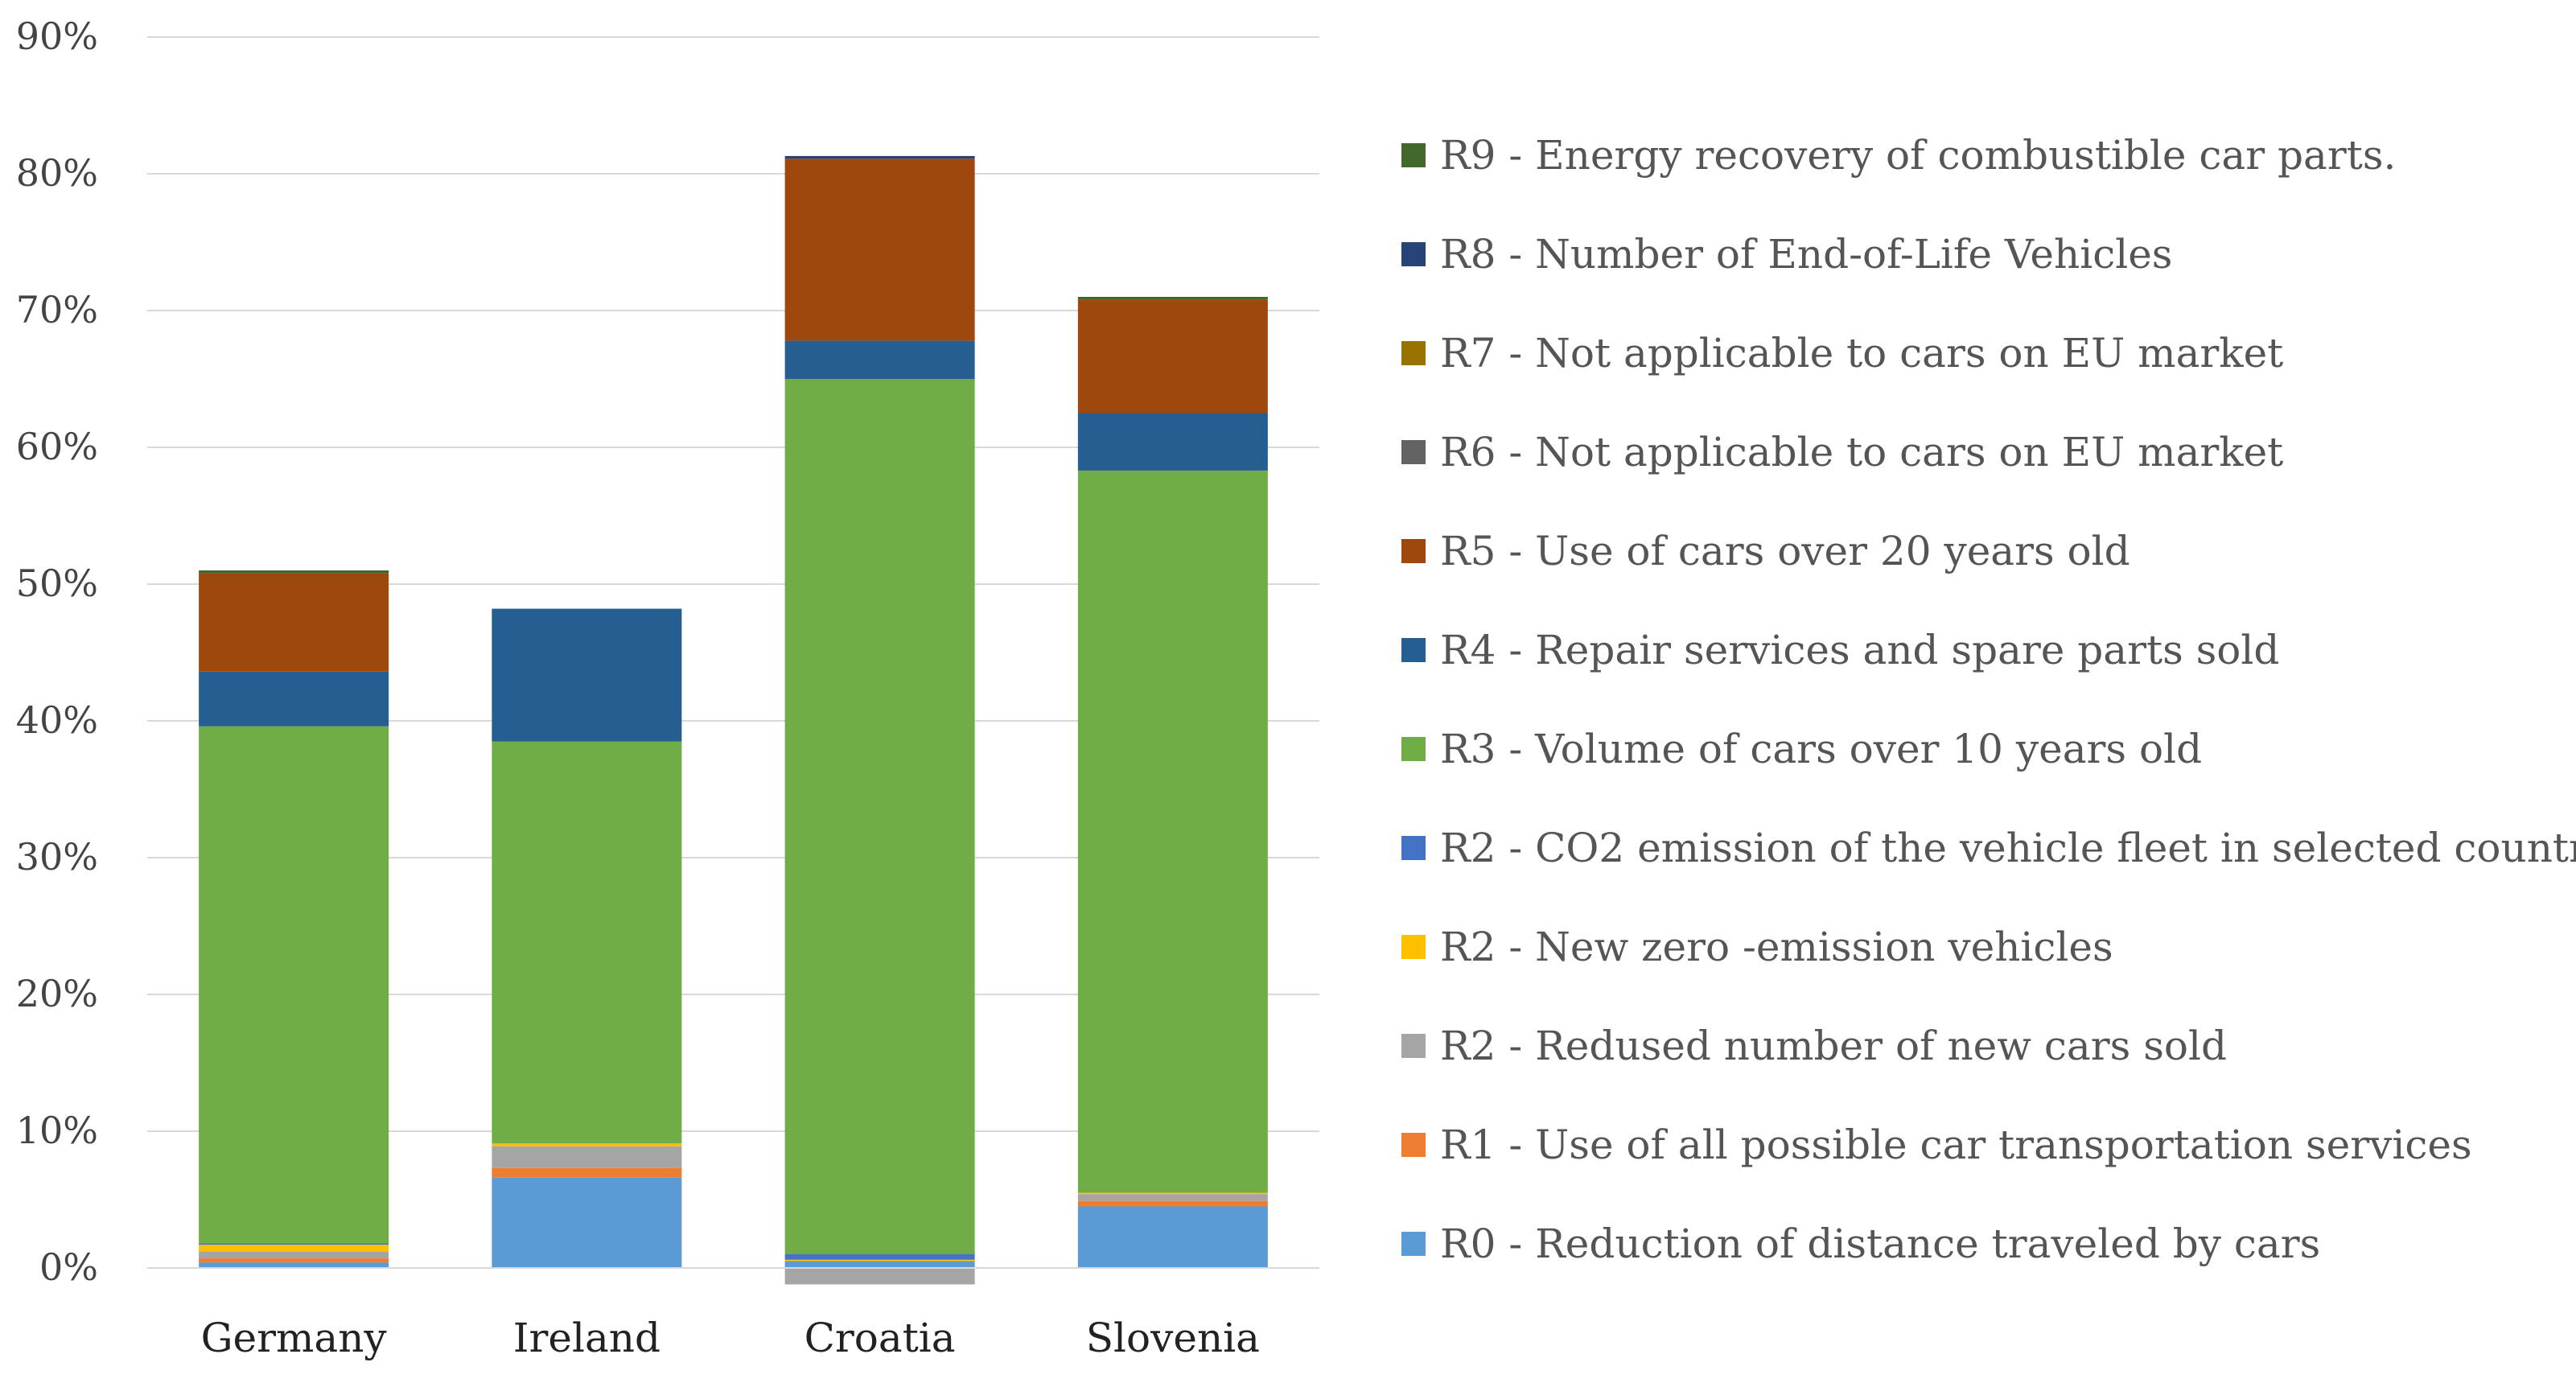  Describe the element at coordinates (1785, 551) in the screenshot. I see `legend-label: R5 - Use of cars over 20 years old` at that location.